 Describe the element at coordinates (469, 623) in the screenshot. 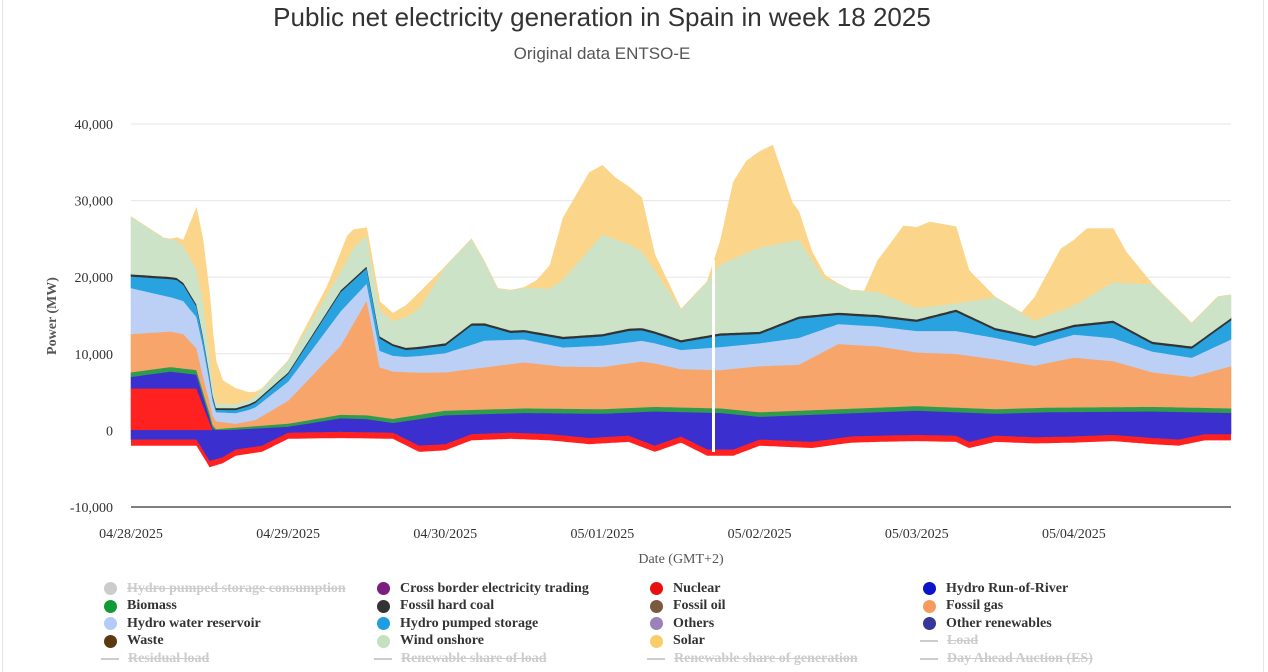

I see `legend-label: Hydro pumped storage` at that location.